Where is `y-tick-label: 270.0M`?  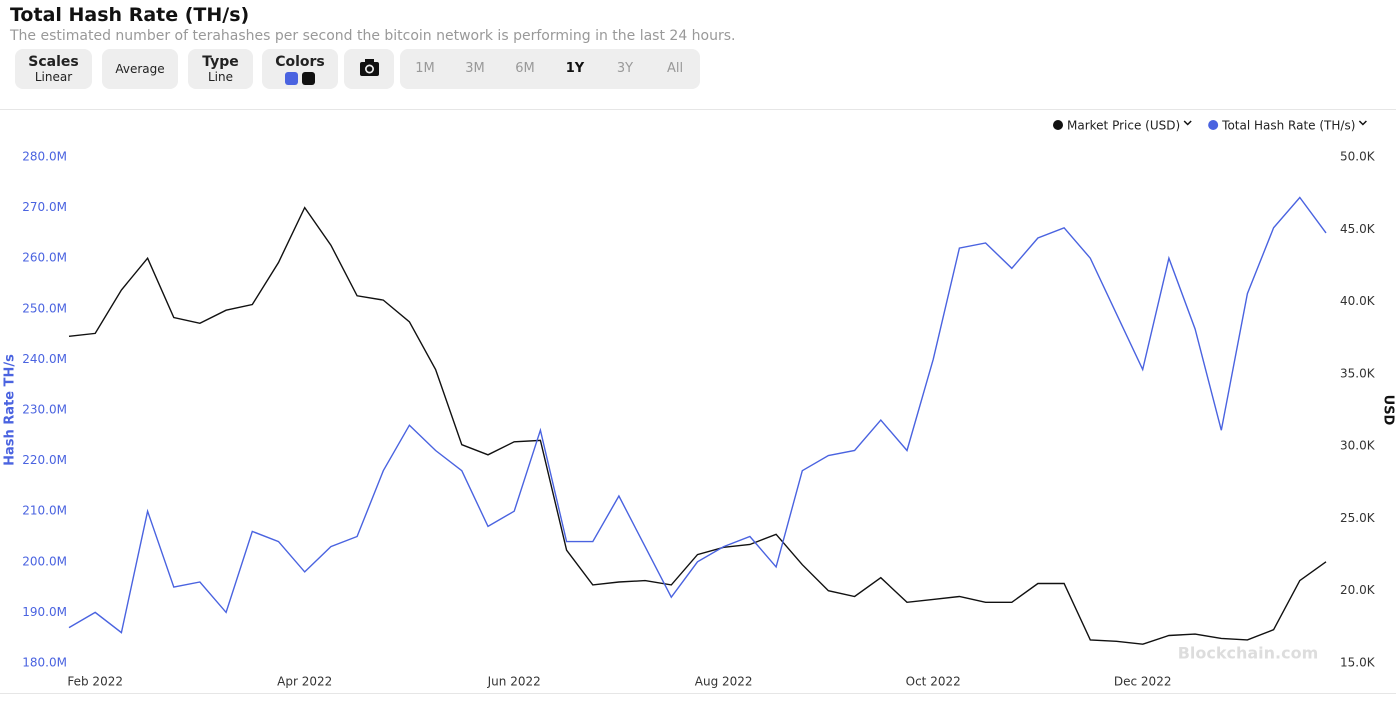
y-tick-label: 270.0M is located at coordinates (44, 207).